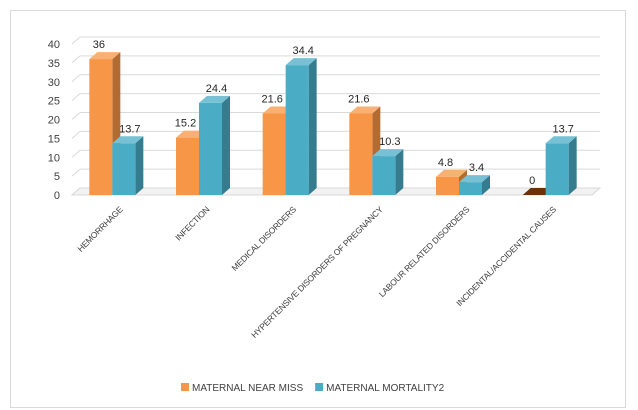 The width and height of the screenshot is (638, 410). What do you see at coordinates (54, 121) in the screenshot?
I see `y-tick-label: 20` at bounding box center [54, 121].